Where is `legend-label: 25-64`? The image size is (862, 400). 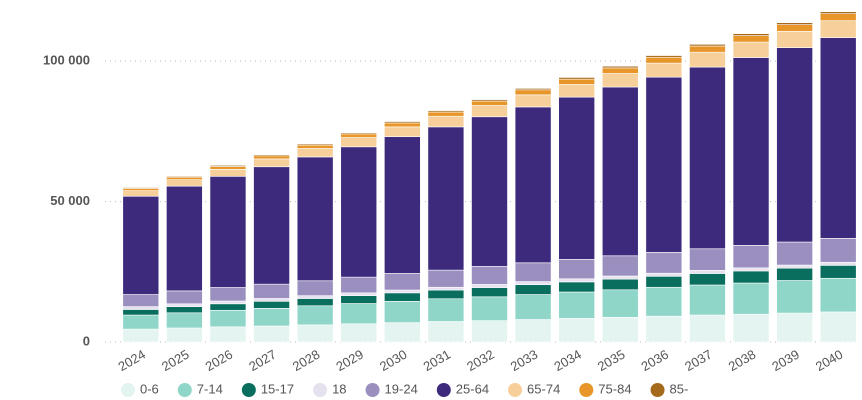 legend-label: 25-64 is located at coordinates (472, 388).